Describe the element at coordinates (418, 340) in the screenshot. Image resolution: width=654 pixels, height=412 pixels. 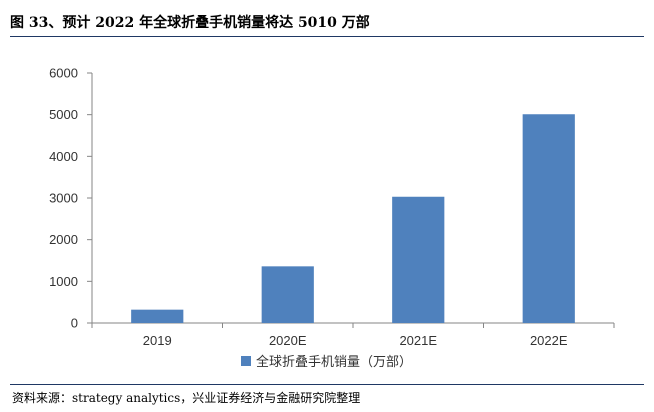
I see `x-tick-label: 2021E` at that location.